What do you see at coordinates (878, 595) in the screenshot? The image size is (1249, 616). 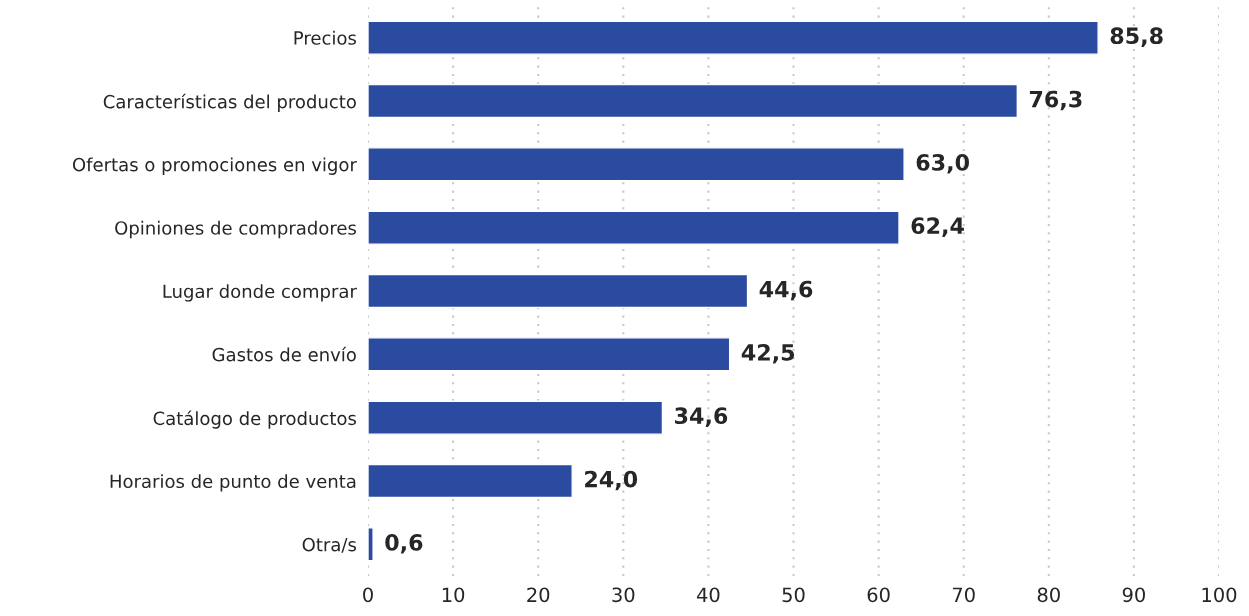 I see `x-tick-label: 60` at bounding box center [878, 595].